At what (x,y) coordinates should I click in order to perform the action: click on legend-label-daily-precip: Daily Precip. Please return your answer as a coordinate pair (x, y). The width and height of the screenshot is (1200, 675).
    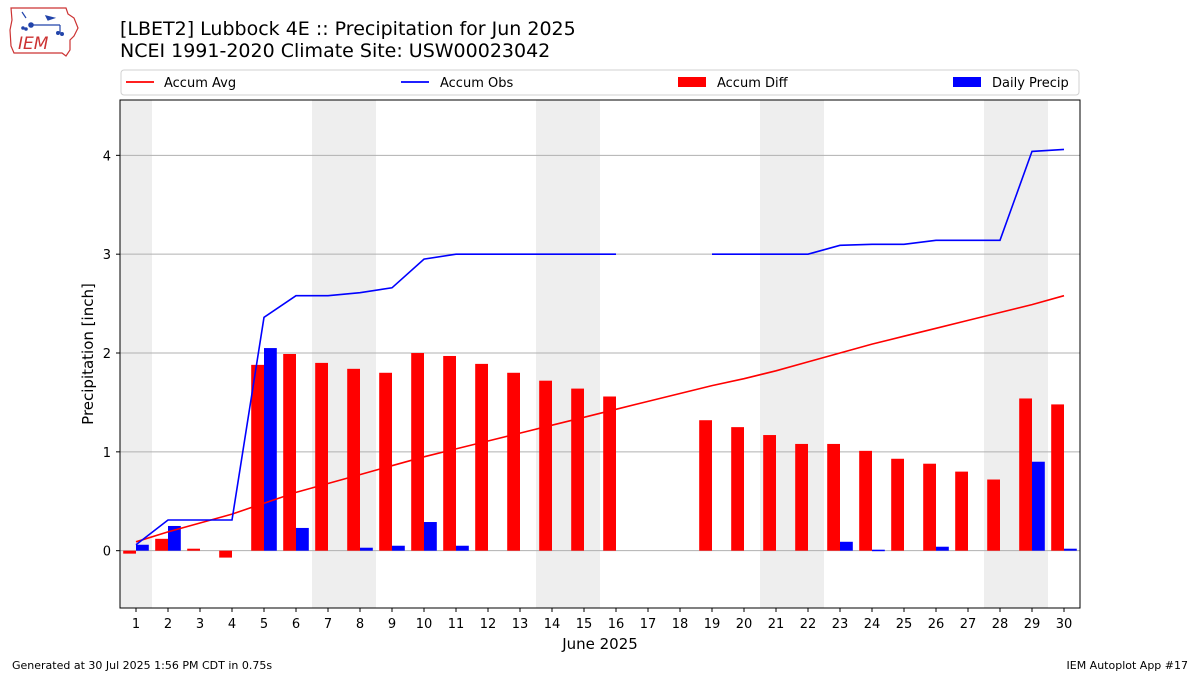
    Looking at the image, I should click on (1030, 83).